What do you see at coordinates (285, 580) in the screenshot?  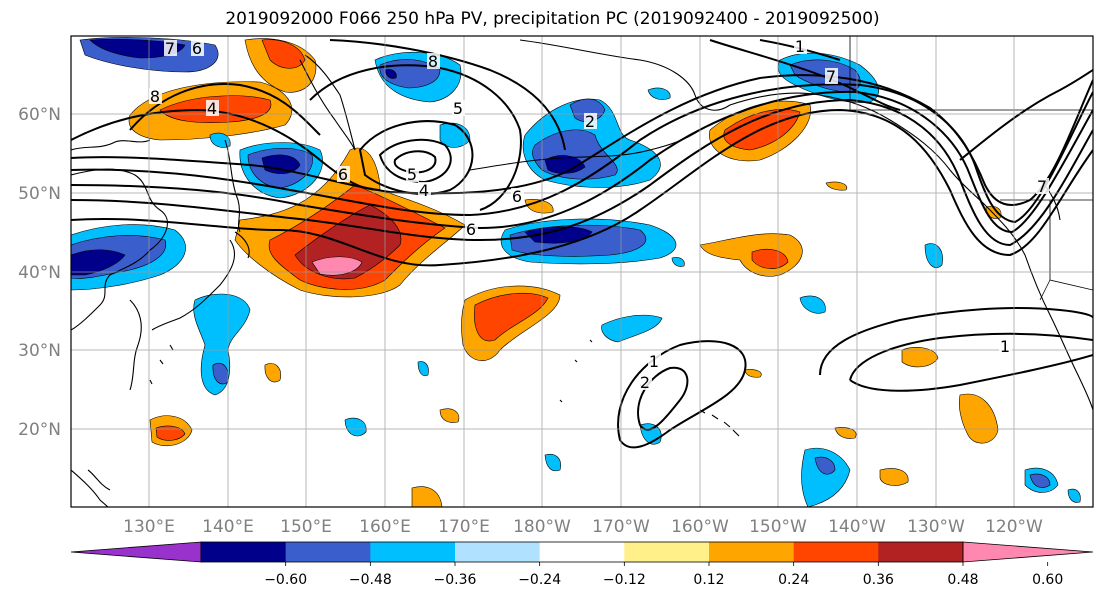 I see `colorbar-label: −0.60` at bounding box center [285, 580].